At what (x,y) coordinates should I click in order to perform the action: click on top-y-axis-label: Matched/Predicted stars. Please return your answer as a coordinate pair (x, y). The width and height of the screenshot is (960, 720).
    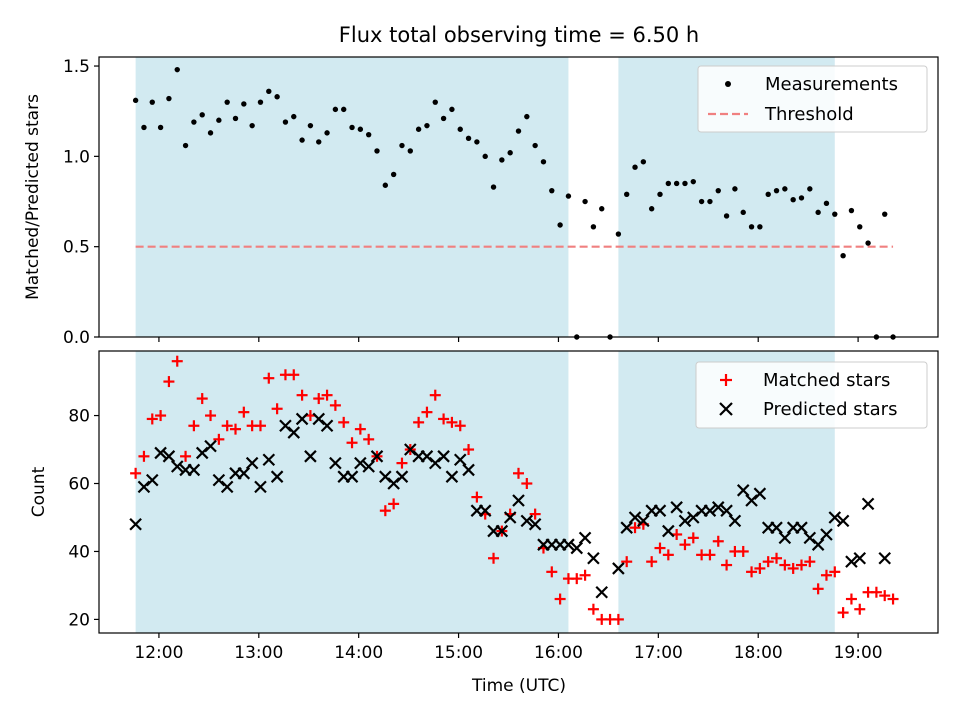
    Looking at the image, I should click on (33, 197).